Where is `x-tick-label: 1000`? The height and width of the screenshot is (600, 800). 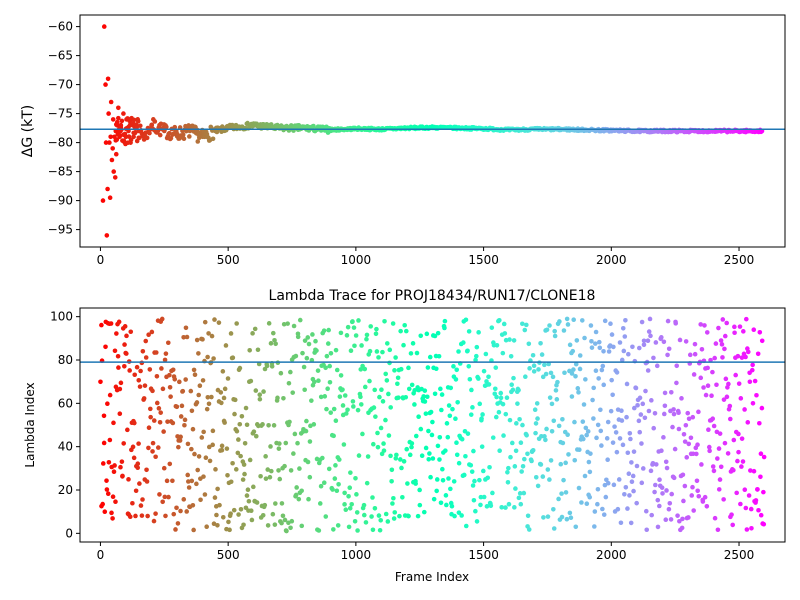
x-tick-label: 1000 is located at coordinates (356, 260).